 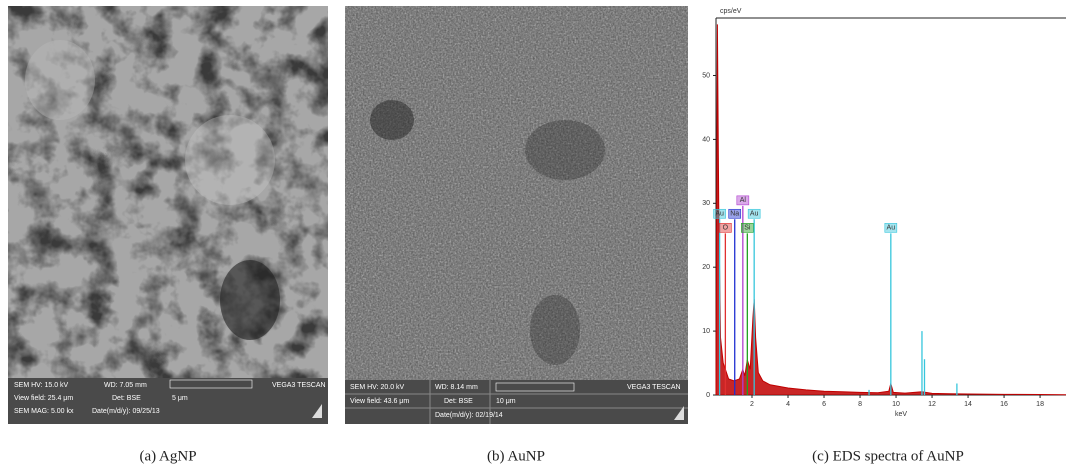 What do you see at coordinates (788, 404) in the screenshot?
I see `x-tick-label: 4` at bounding box center [788, 404].